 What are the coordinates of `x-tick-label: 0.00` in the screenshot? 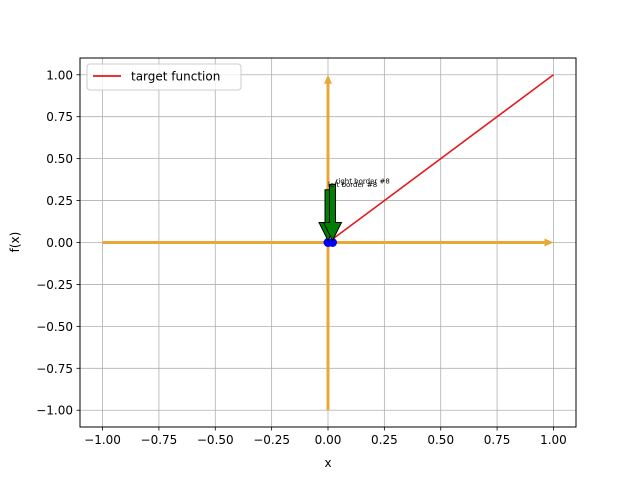 It's located at (328, 440).